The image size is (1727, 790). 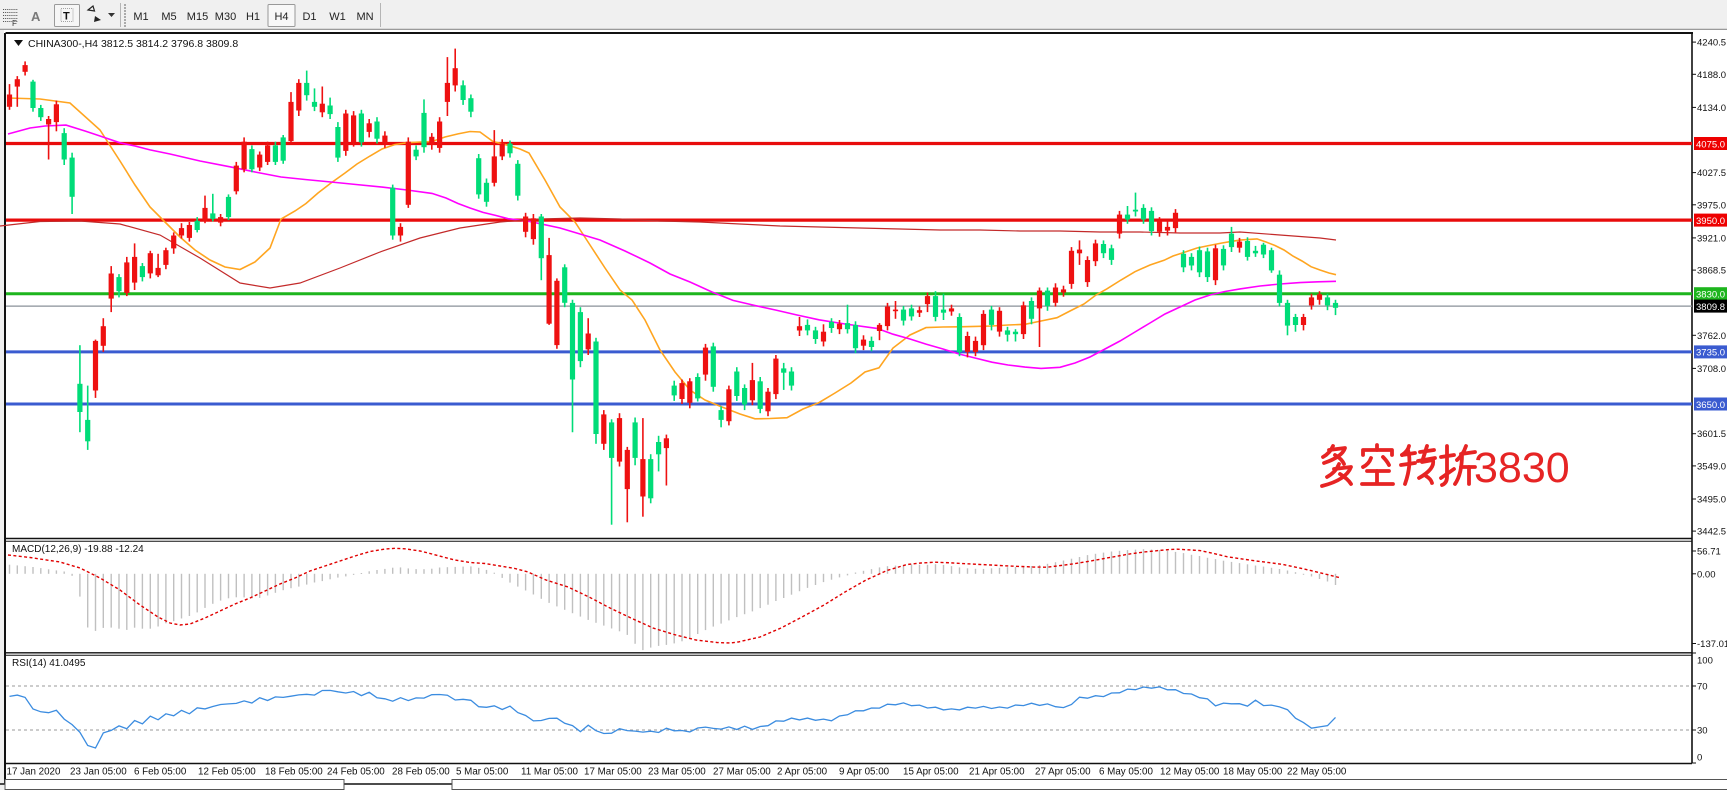 What do you see at coordinates (1063, 772) in the screenshot?
I see `svg-text: 27 Apr 05:00` at bounding box center [1063, 772].